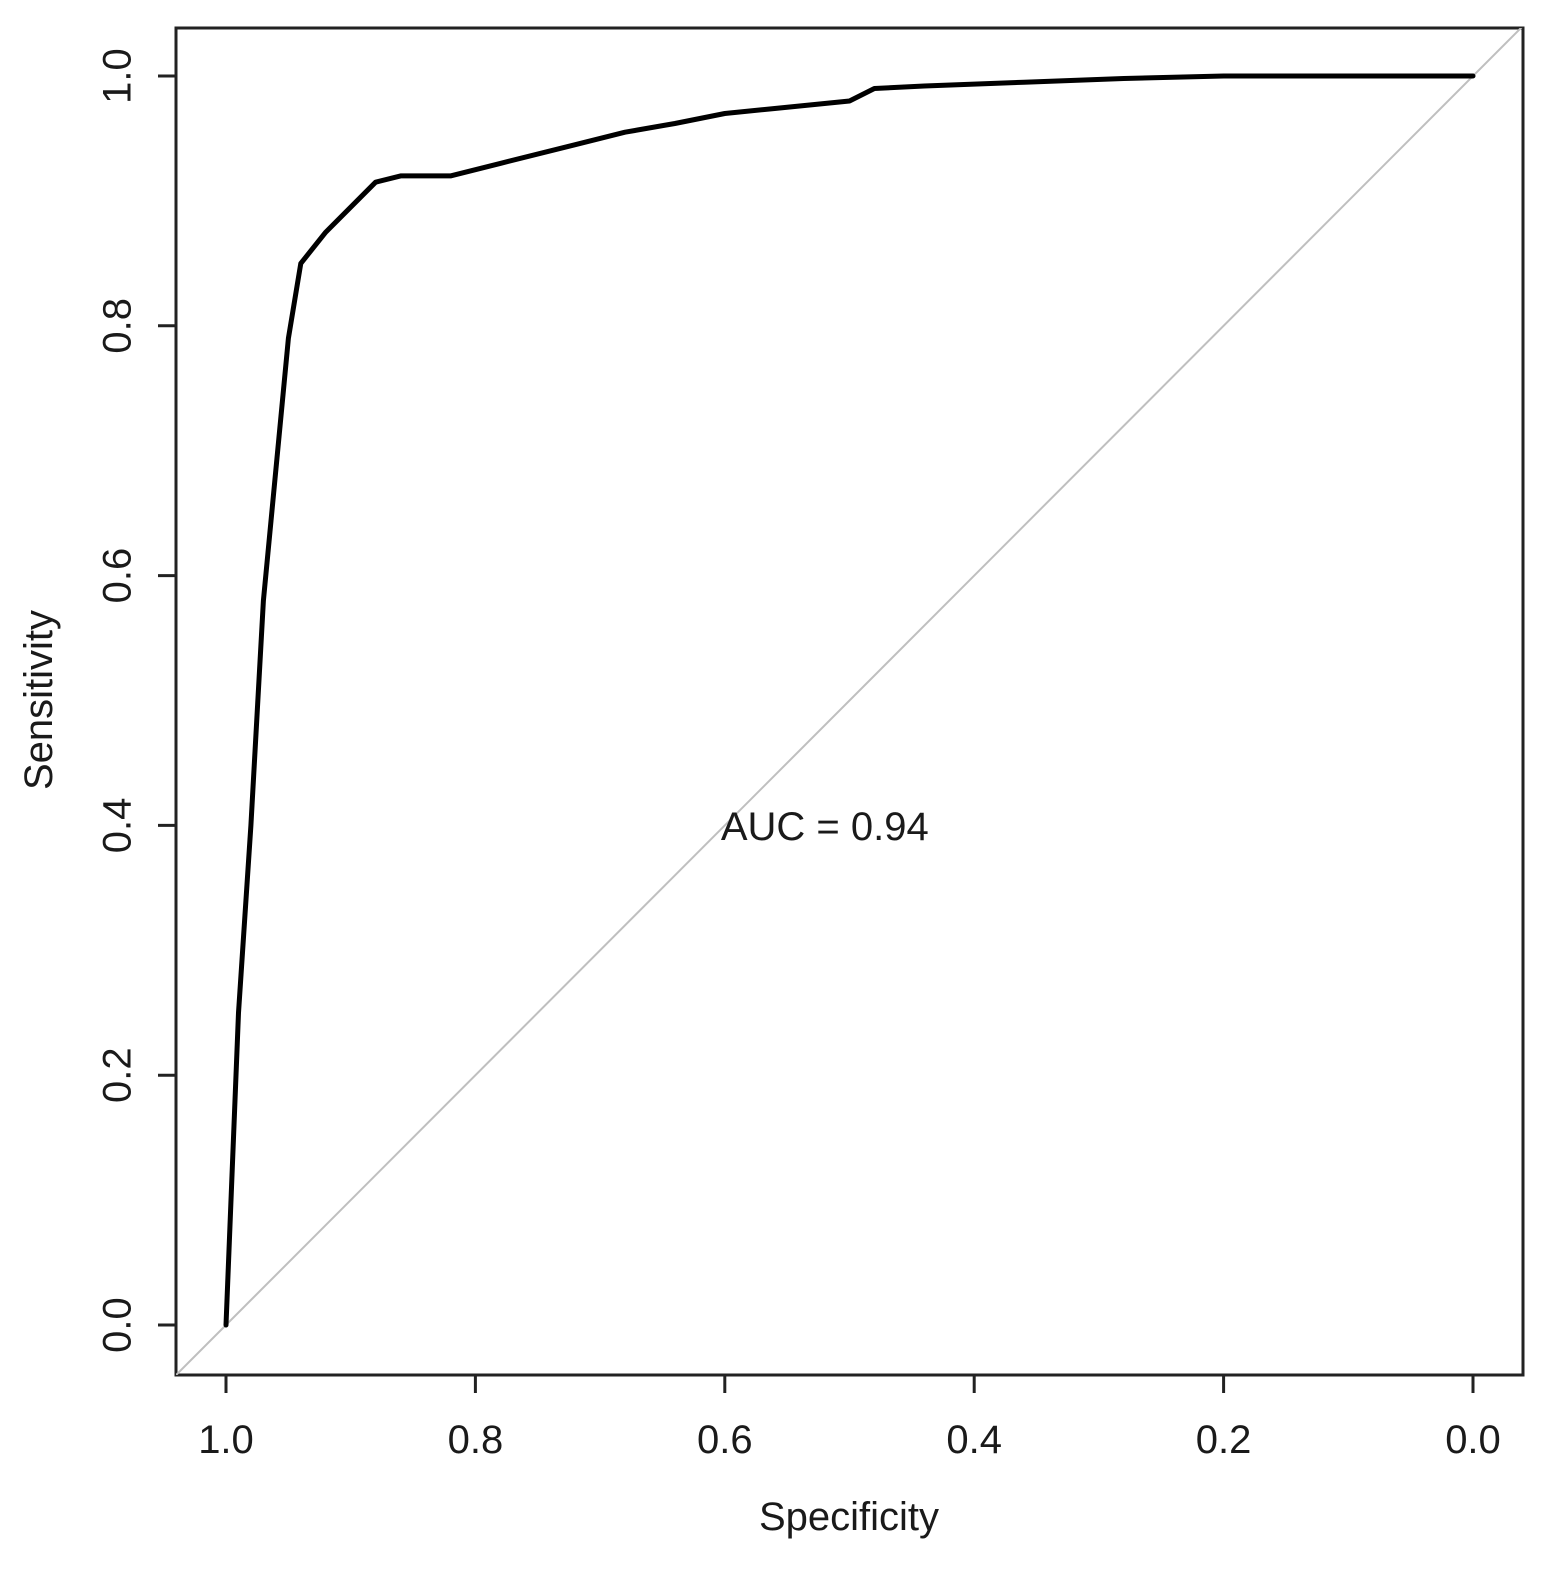 The width and height of the screenshot is (1559, 1580). Describe the element at coordinates (725, 1440) in the screenshot. I see `x-tick-label: 0.6` at that location.